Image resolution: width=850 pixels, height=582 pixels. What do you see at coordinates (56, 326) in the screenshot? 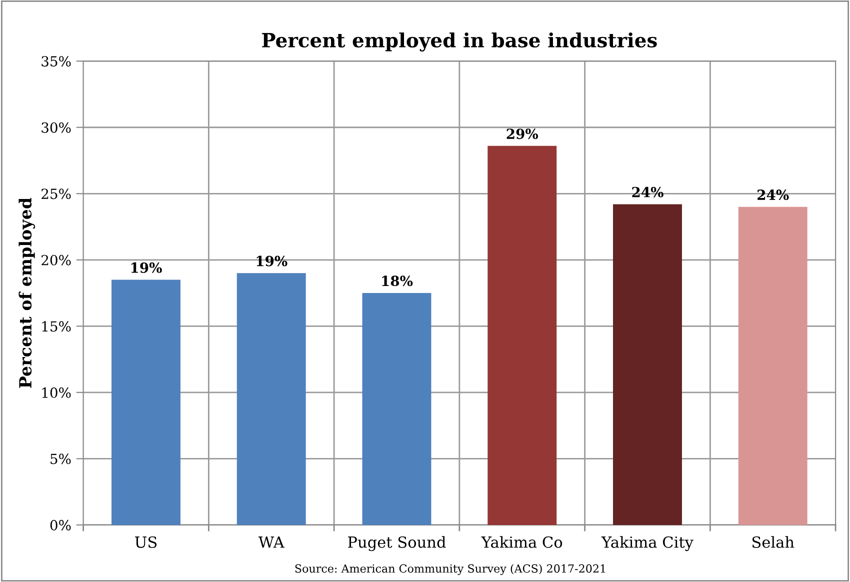
I see `y-tick-label: 15%` at bounding box center [56, 326].